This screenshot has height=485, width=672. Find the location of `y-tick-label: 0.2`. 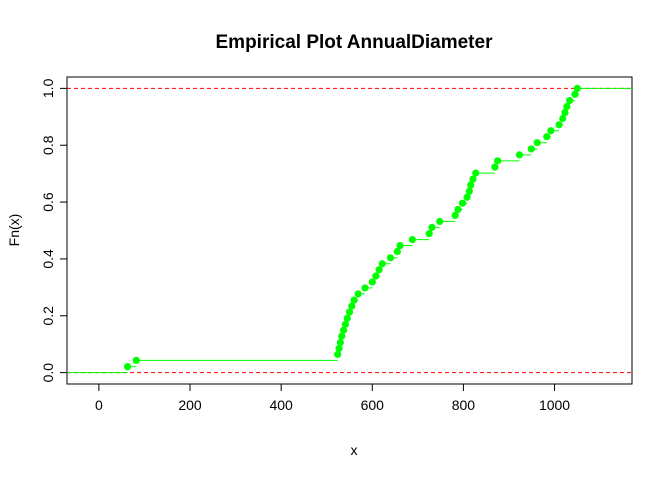

y-tick-label: 0.2 is located at coordinates (48, 316).